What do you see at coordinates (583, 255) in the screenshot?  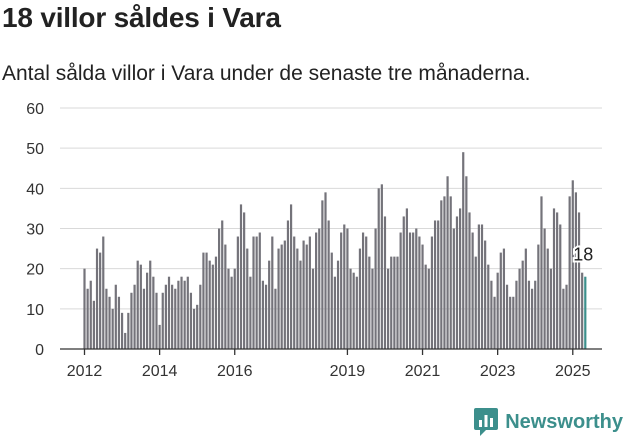 I see `highlight-value-label: 18` at bounding box center [583, 255].